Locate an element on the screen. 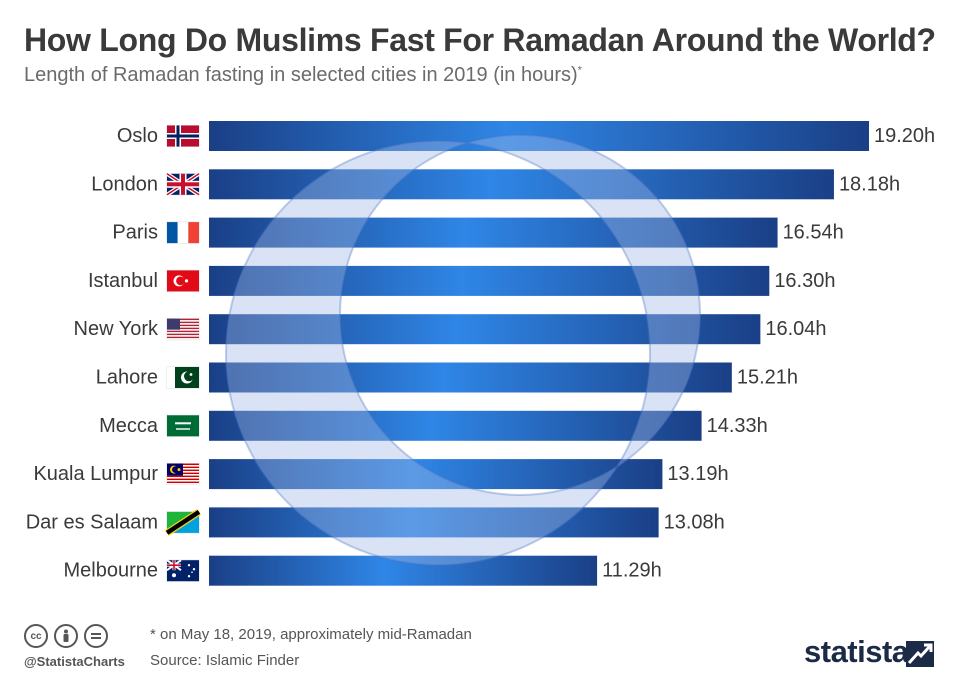  category-label: Melbourne is located at coordinates (110, 571).